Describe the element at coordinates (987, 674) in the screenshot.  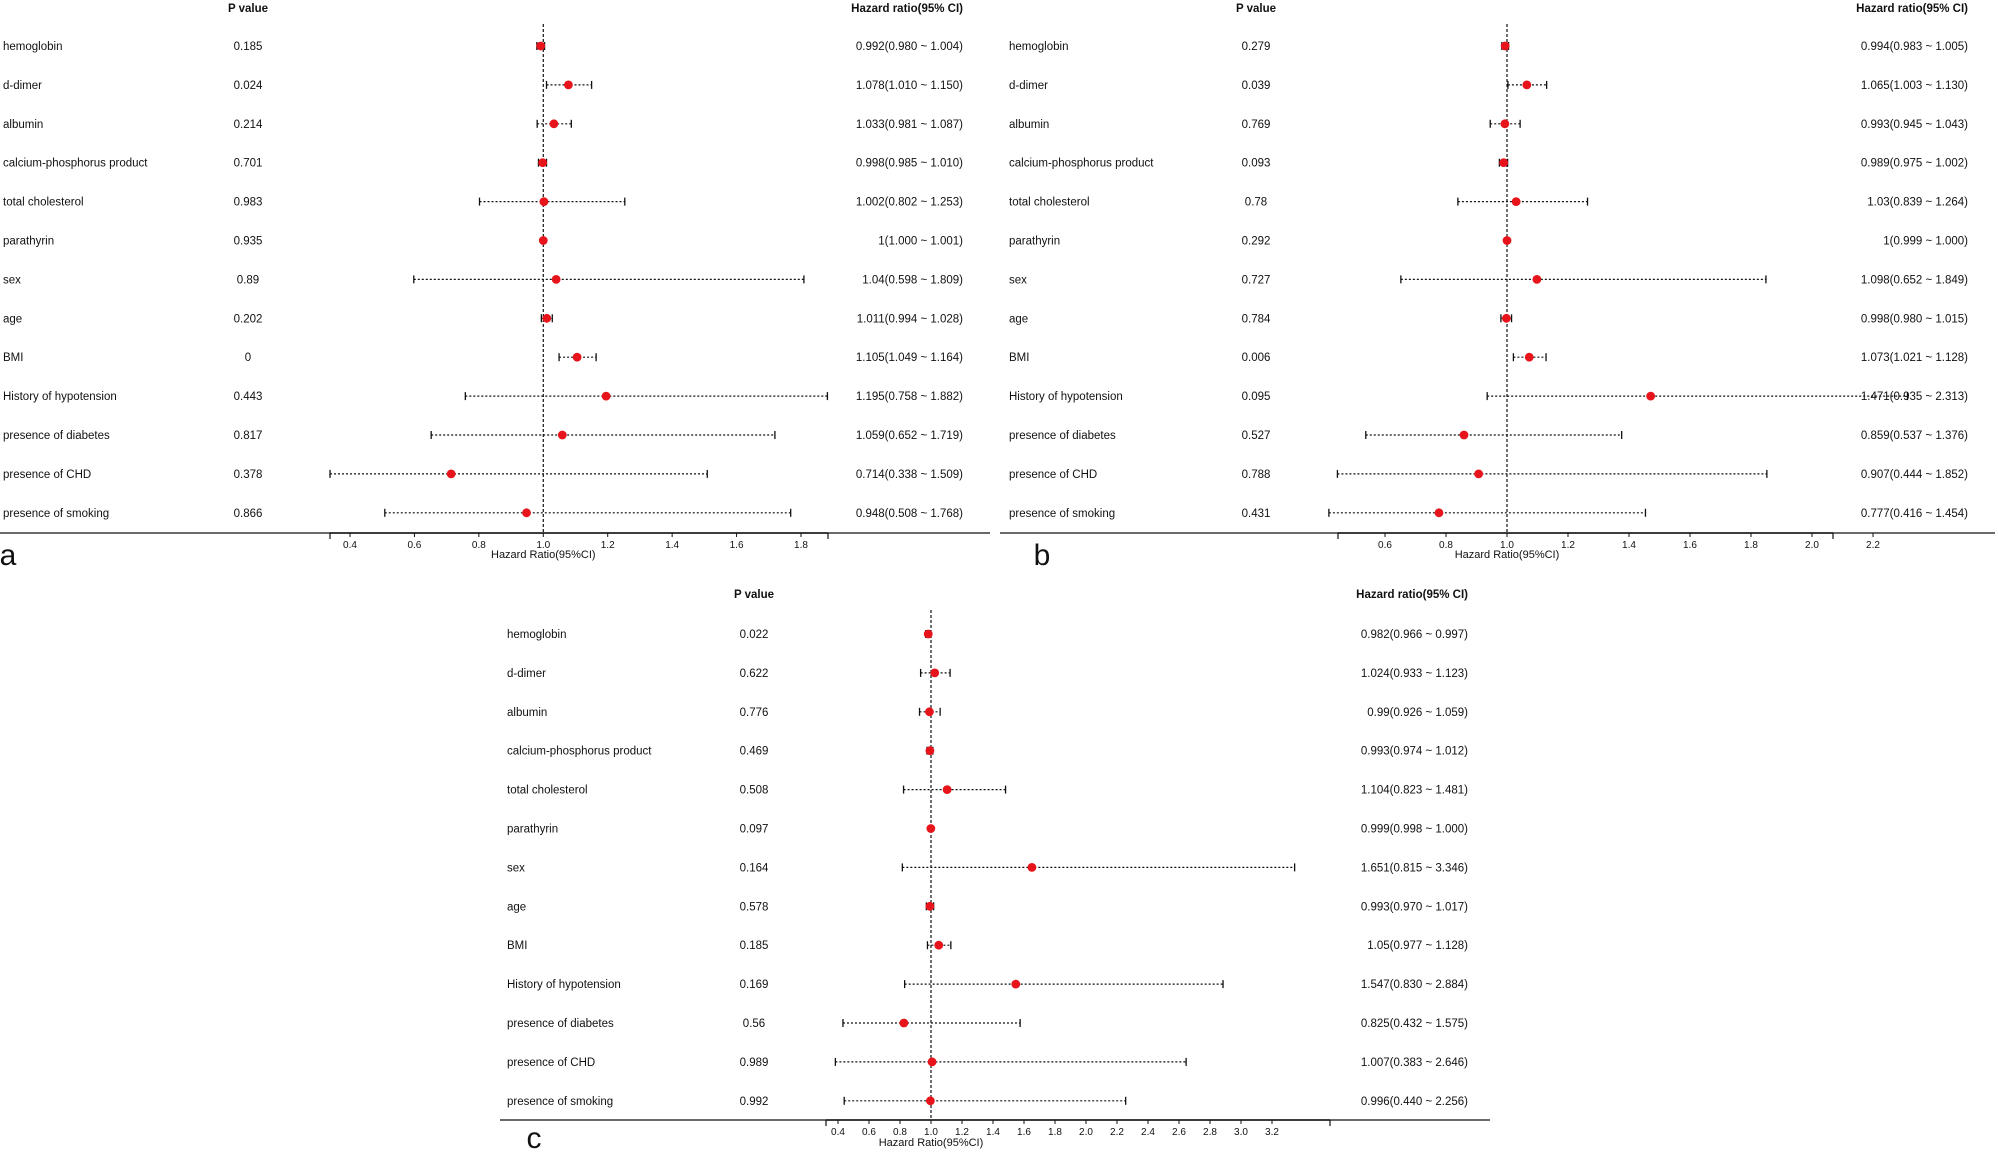
I see `table-row: d-dimer 0.622 1.024(0.933 ~ 1.123)` at that location.